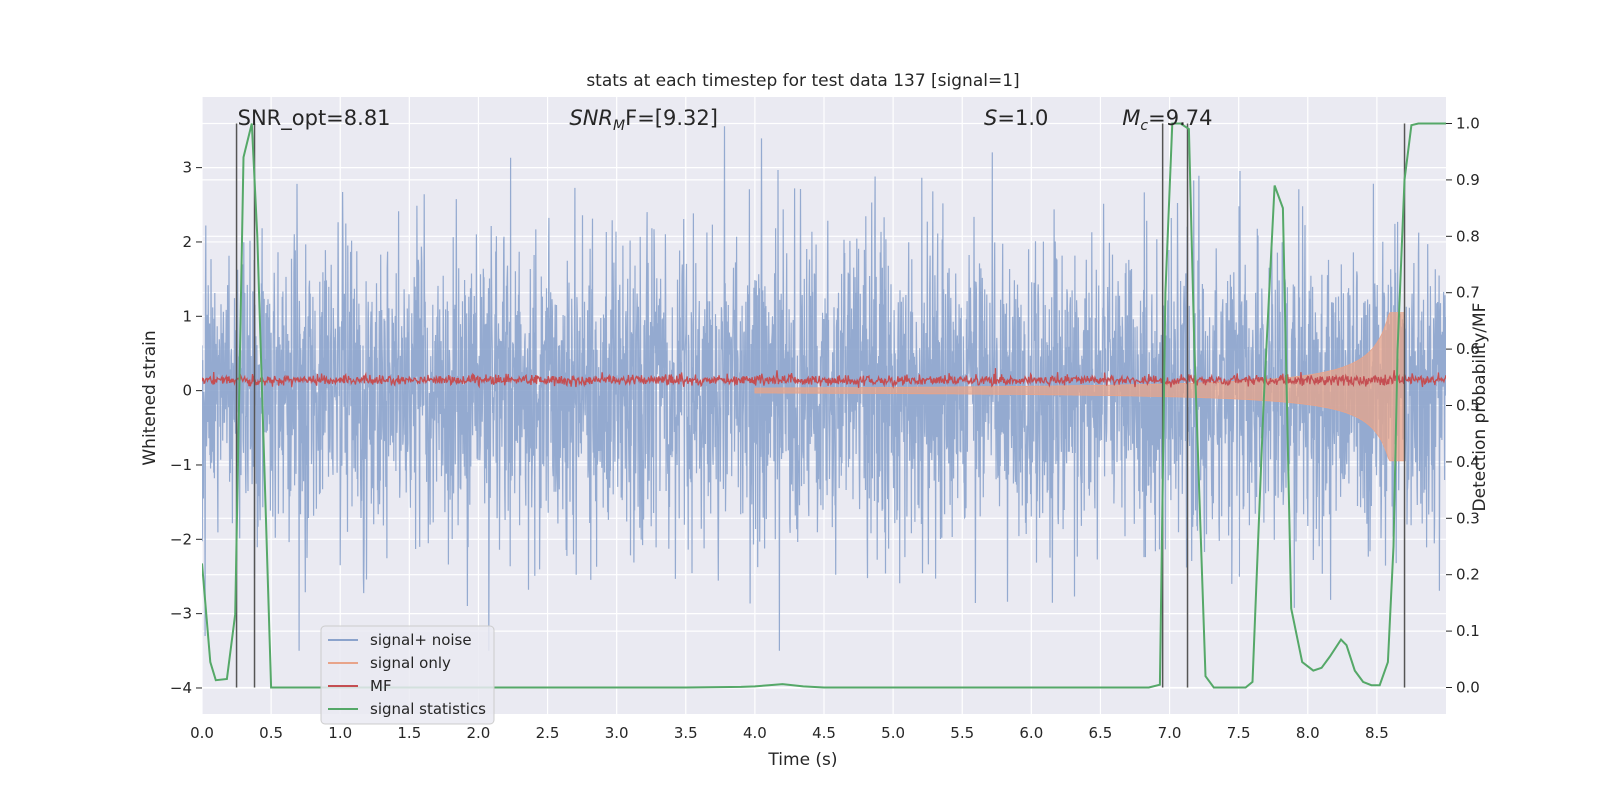  Describe the element at coordinates (381, 686) in the screenshot. I see `legend-label-mf: MF` at that location.